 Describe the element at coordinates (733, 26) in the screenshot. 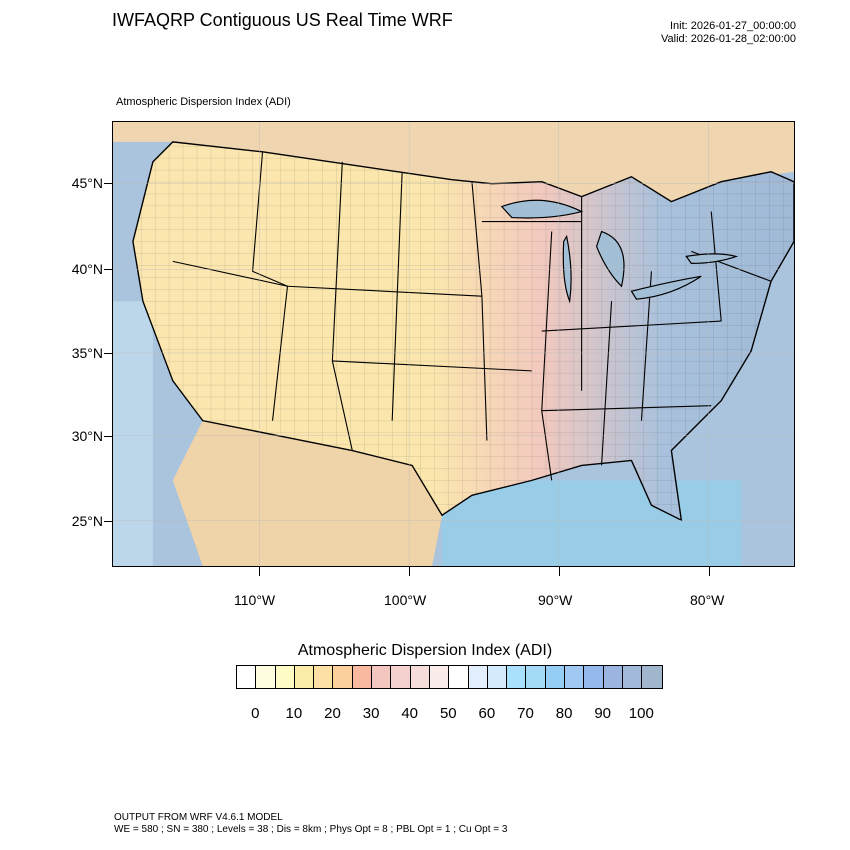

I see `init-time: Init: 2026-01-27_00:00:00` at that location.